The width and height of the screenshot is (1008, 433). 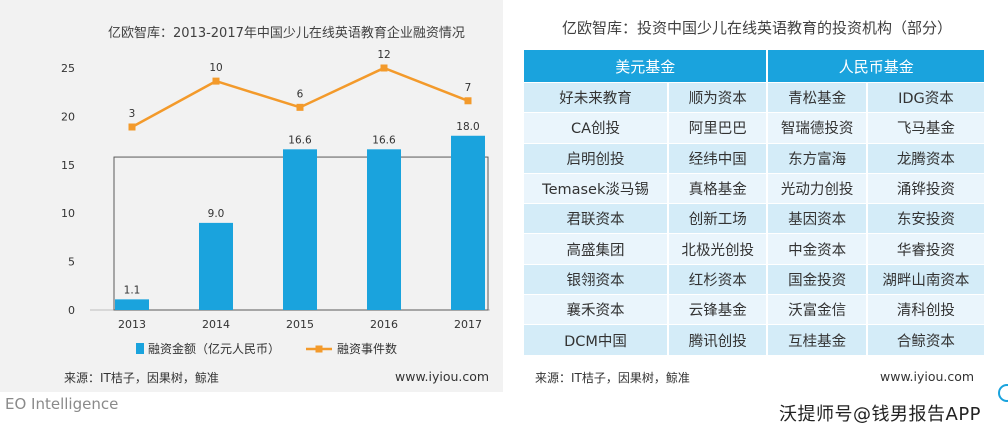 What do you see at coordinates (468, 88) in the screenshot?
I see `line-value-label: 7` at bounding box center [468, 88].